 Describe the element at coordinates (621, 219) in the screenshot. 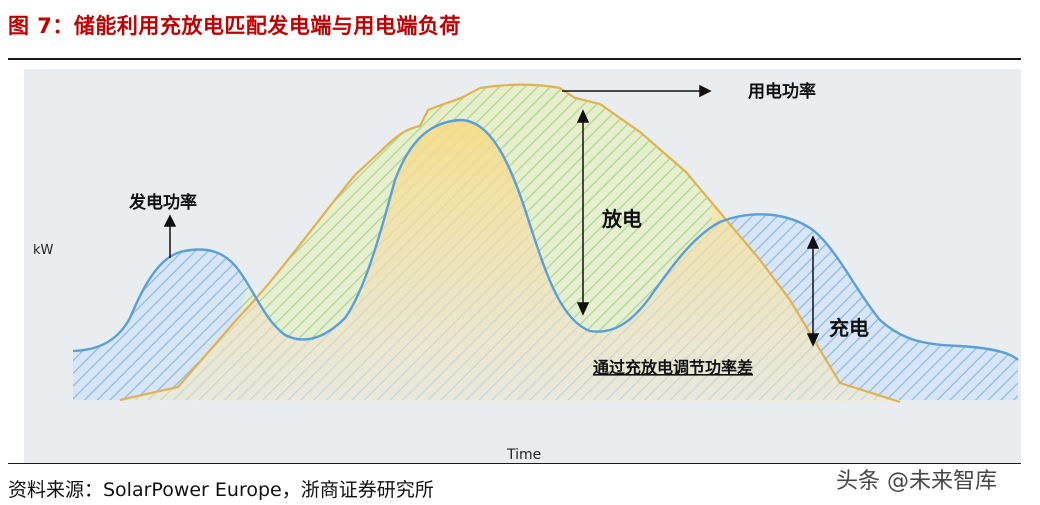

I see `discharge-label: 放电` at that location.